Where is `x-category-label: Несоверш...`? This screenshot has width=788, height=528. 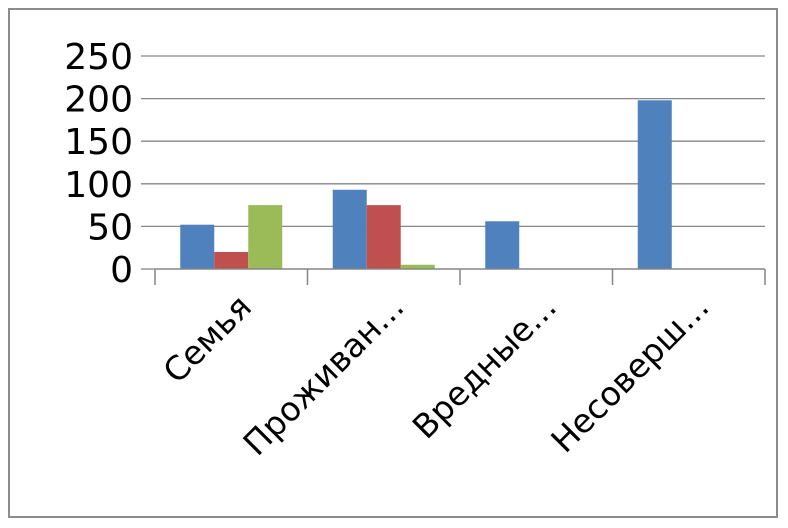
x-category-label: Несоверш... is located at coordinates (629, 373).